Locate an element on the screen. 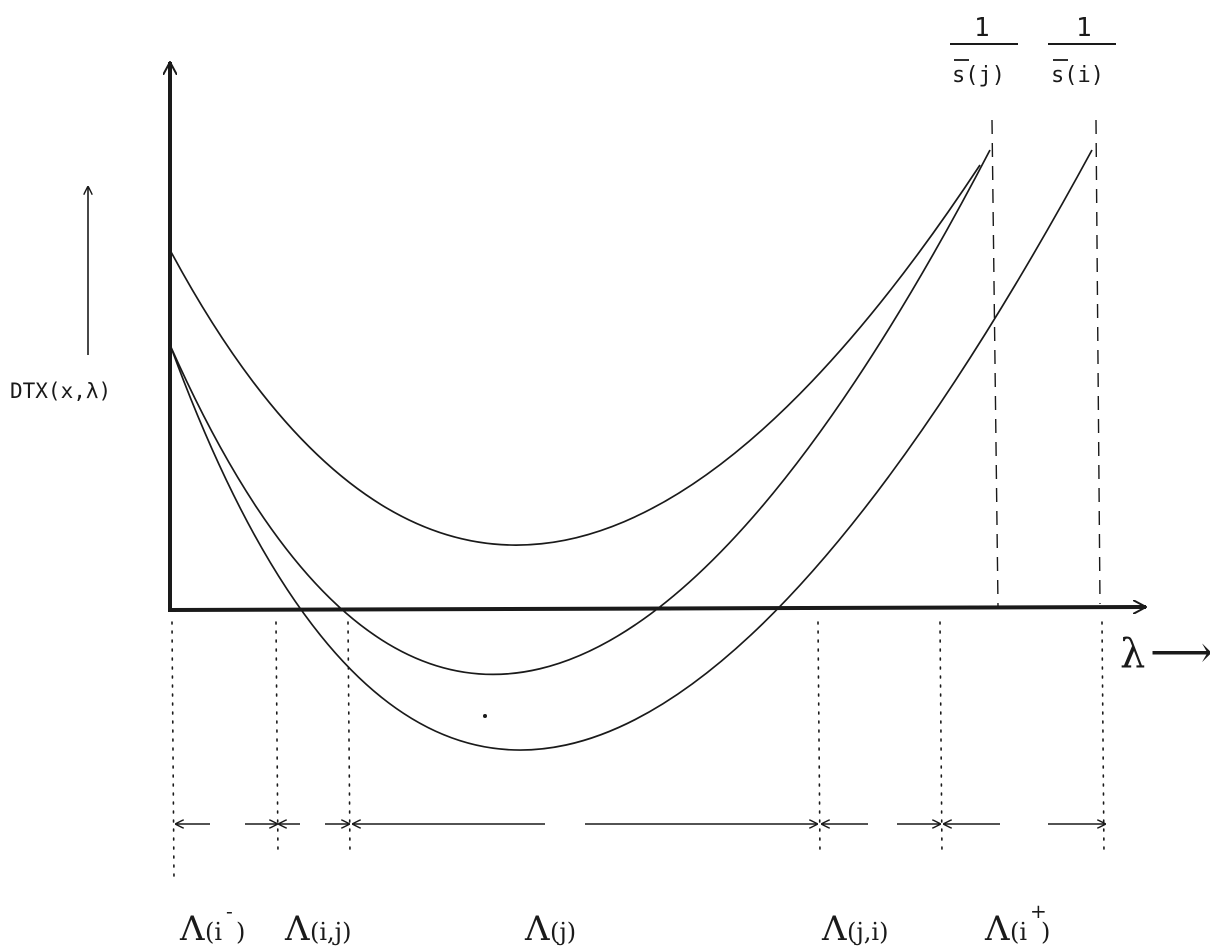 The height and width of the screenshot is (949, 1210). stray-dot is located at coordinates (485, 716).